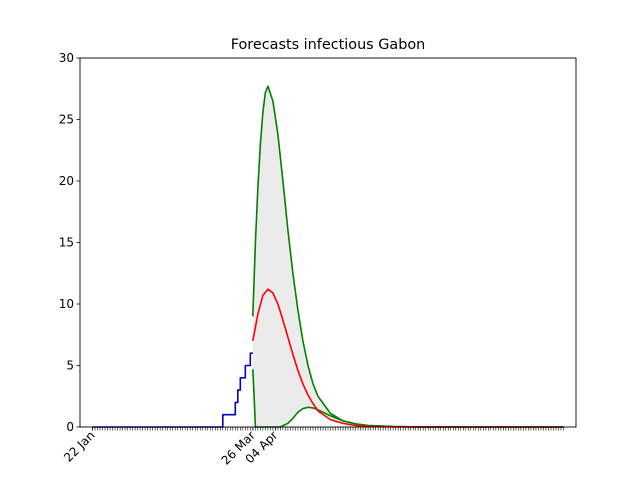 The image size is (640, 480). I want to click on y-tick-label: 0, so click(70, 427).